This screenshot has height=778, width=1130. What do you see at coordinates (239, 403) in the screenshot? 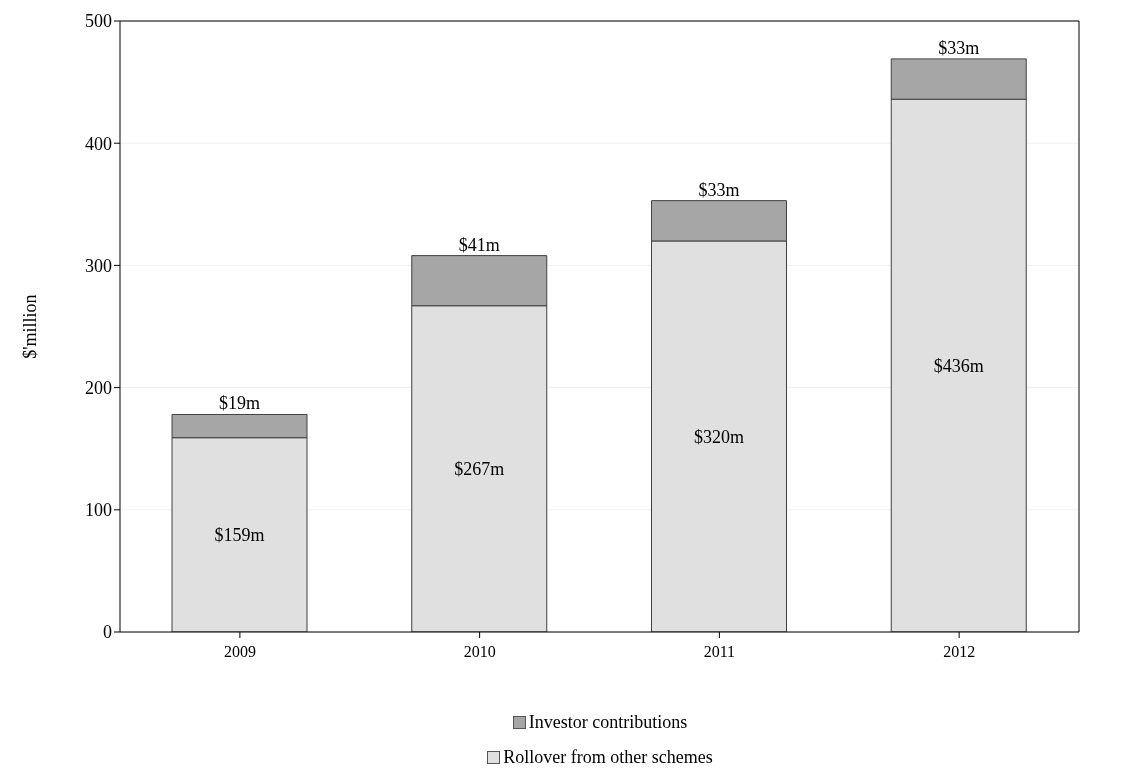
I see `data-label: $19m` at bounding box center [239, 403].